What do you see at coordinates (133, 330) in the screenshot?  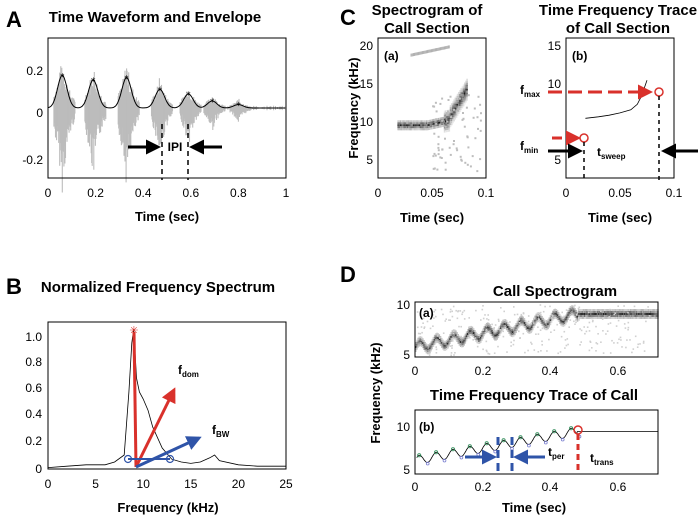 I see `peak-star-marker: ✳` at bounding box center [133, 330].